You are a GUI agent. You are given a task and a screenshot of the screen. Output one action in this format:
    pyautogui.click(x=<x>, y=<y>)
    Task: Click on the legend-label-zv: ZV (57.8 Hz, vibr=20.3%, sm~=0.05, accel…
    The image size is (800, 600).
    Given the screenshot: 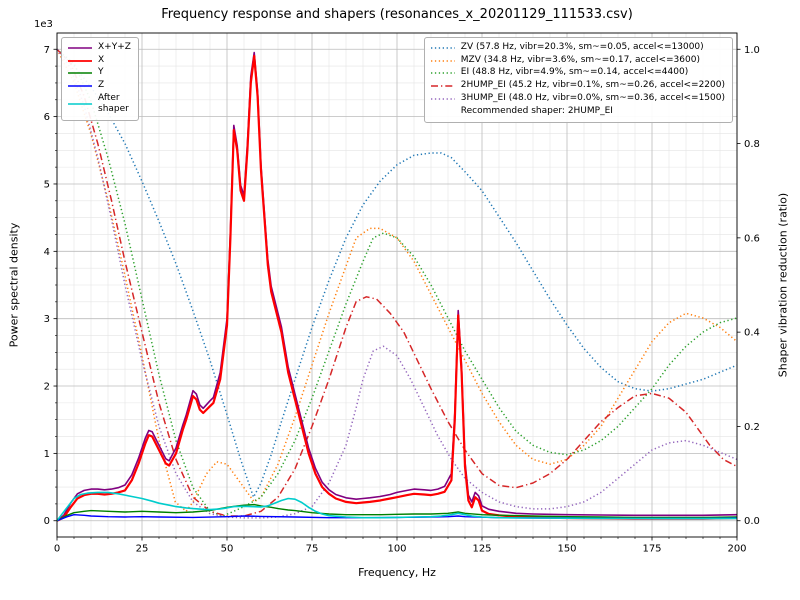 What is the action you would take?
    pyautogui.click(x=582, y=47)
    